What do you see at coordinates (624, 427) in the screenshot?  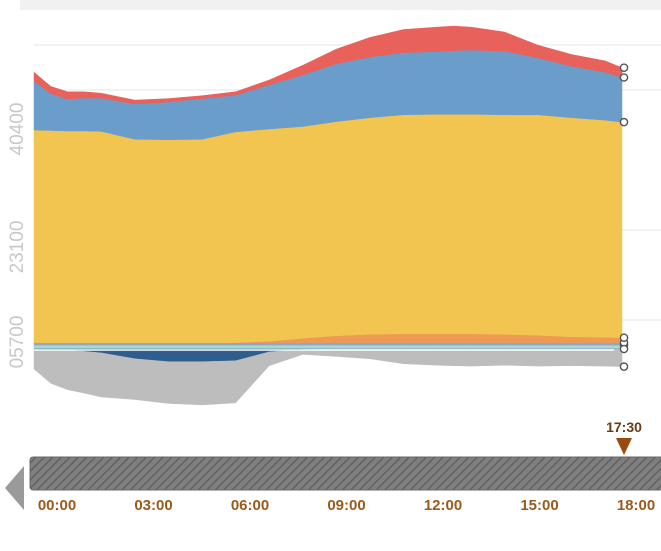 I see `current-time-label: 17:30` at bounding box center [624, 427].